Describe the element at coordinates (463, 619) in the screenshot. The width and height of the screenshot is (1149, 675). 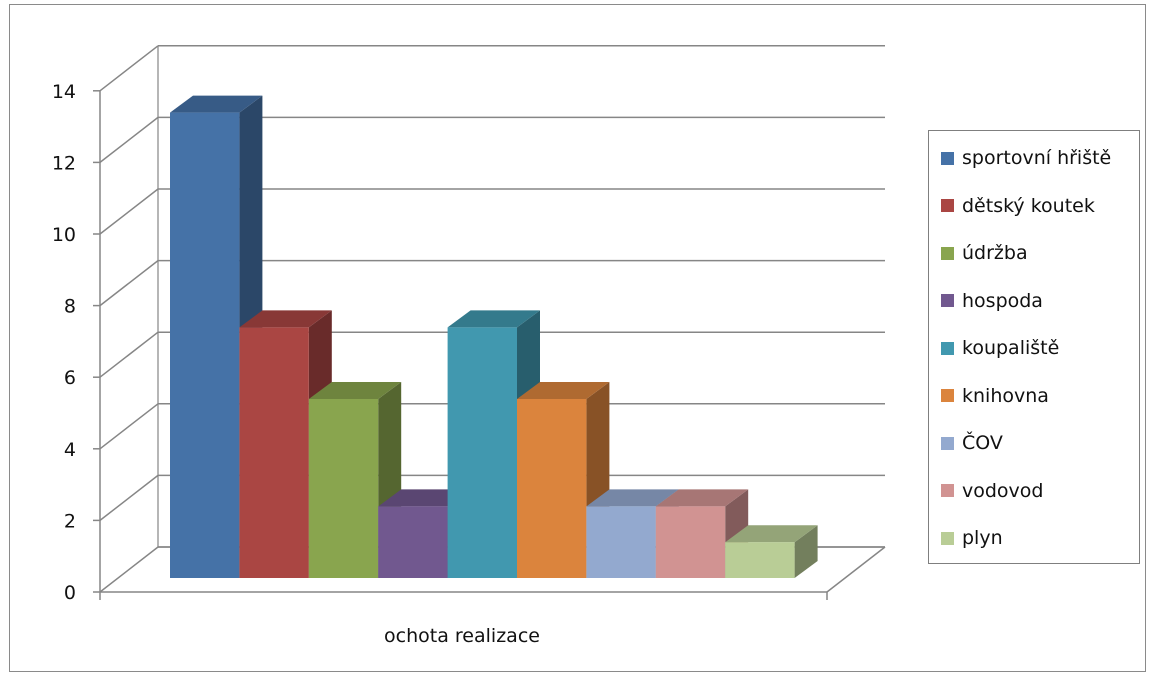
I see `x-axis: ochota realizace` at that location.